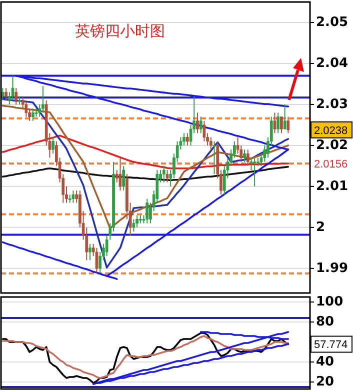  Describe the element at coordinates (120, 31) in the screenshot. I see `text: 英镑四小时图` at that location.